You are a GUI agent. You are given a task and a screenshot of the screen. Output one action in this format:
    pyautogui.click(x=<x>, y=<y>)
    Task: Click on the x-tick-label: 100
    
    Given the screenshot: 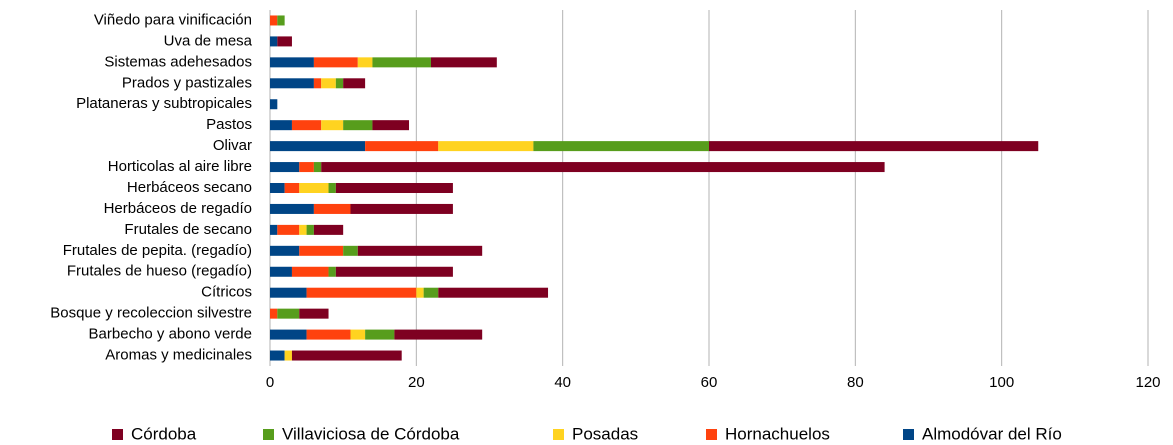 What is the action you would take?
    pyautogui.click(x=1001, y=382)
    